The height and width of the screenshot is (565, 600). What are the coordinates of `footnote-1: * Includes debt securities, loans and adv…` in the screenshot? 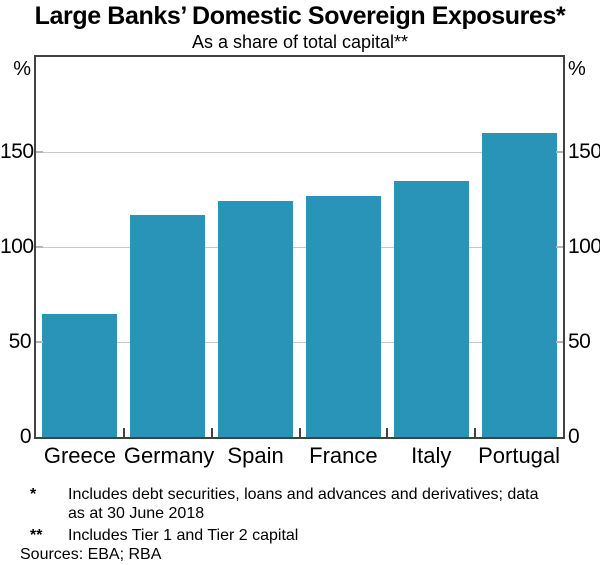 It's located at (300, 504).